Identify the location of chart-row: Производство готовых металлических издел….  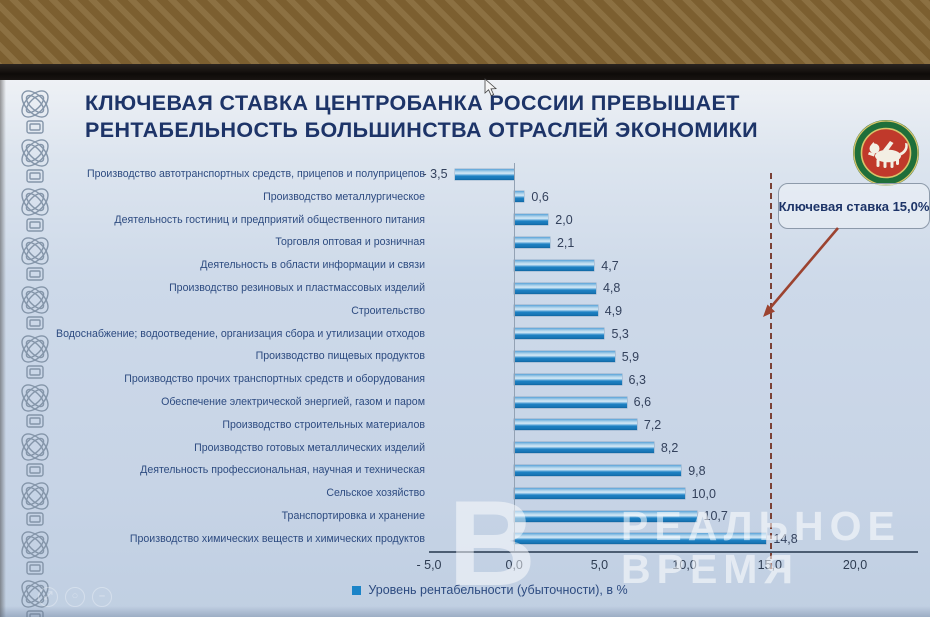
(501, 448).